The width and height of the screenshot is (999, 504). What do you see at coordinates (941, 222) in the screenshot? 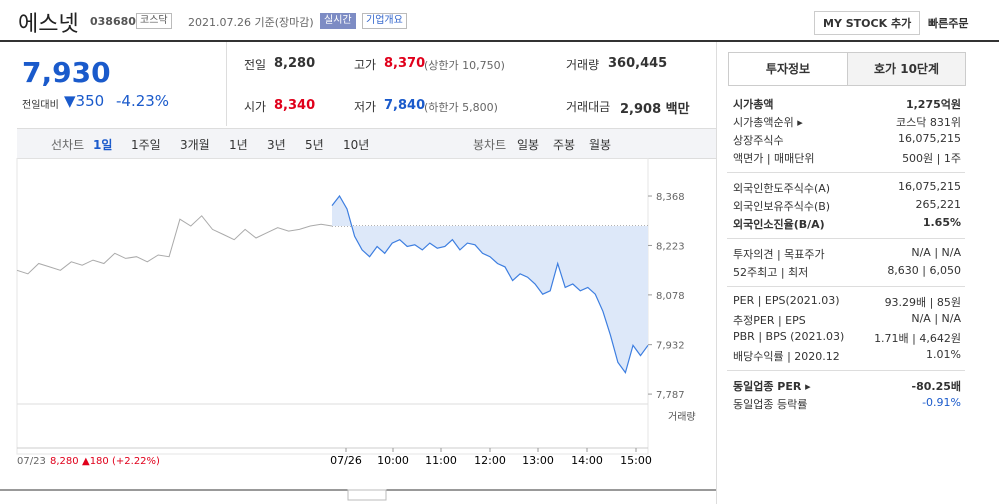
I see `info-value: 1.65%` at bounding box center [941, 222].